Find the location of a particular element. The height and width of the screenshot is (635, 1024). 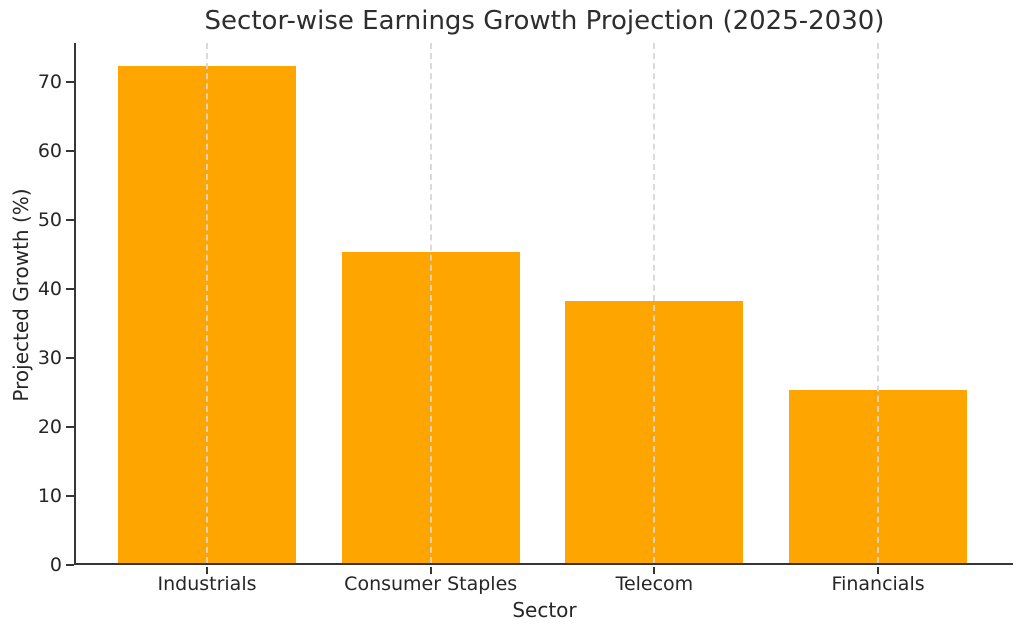

x-tick-label-industrials: Industrials is located at coordinates (207, 584).